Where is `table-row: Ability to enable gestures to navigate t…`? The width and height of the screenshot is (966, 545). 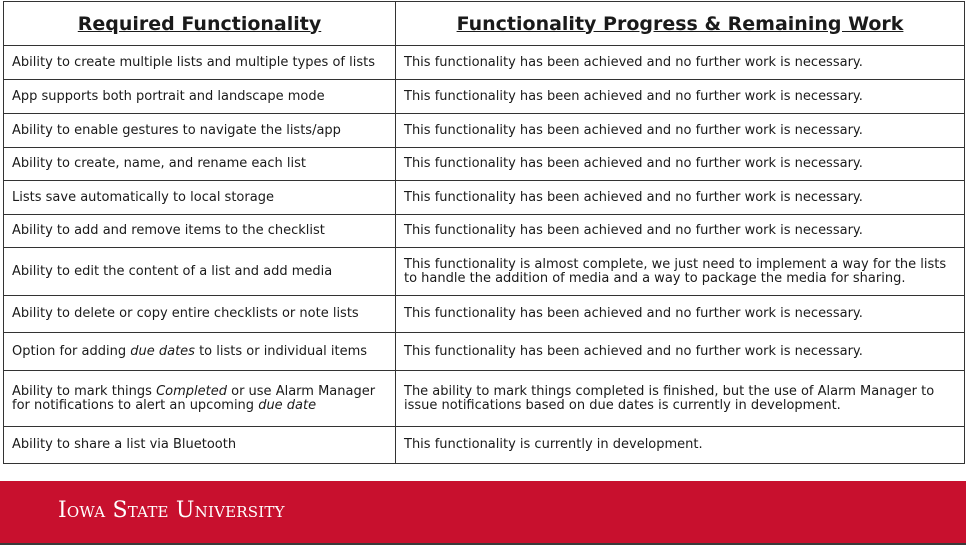 table-row: Ability to enable gestures to navigate t… is located at coordinates (484, 130).